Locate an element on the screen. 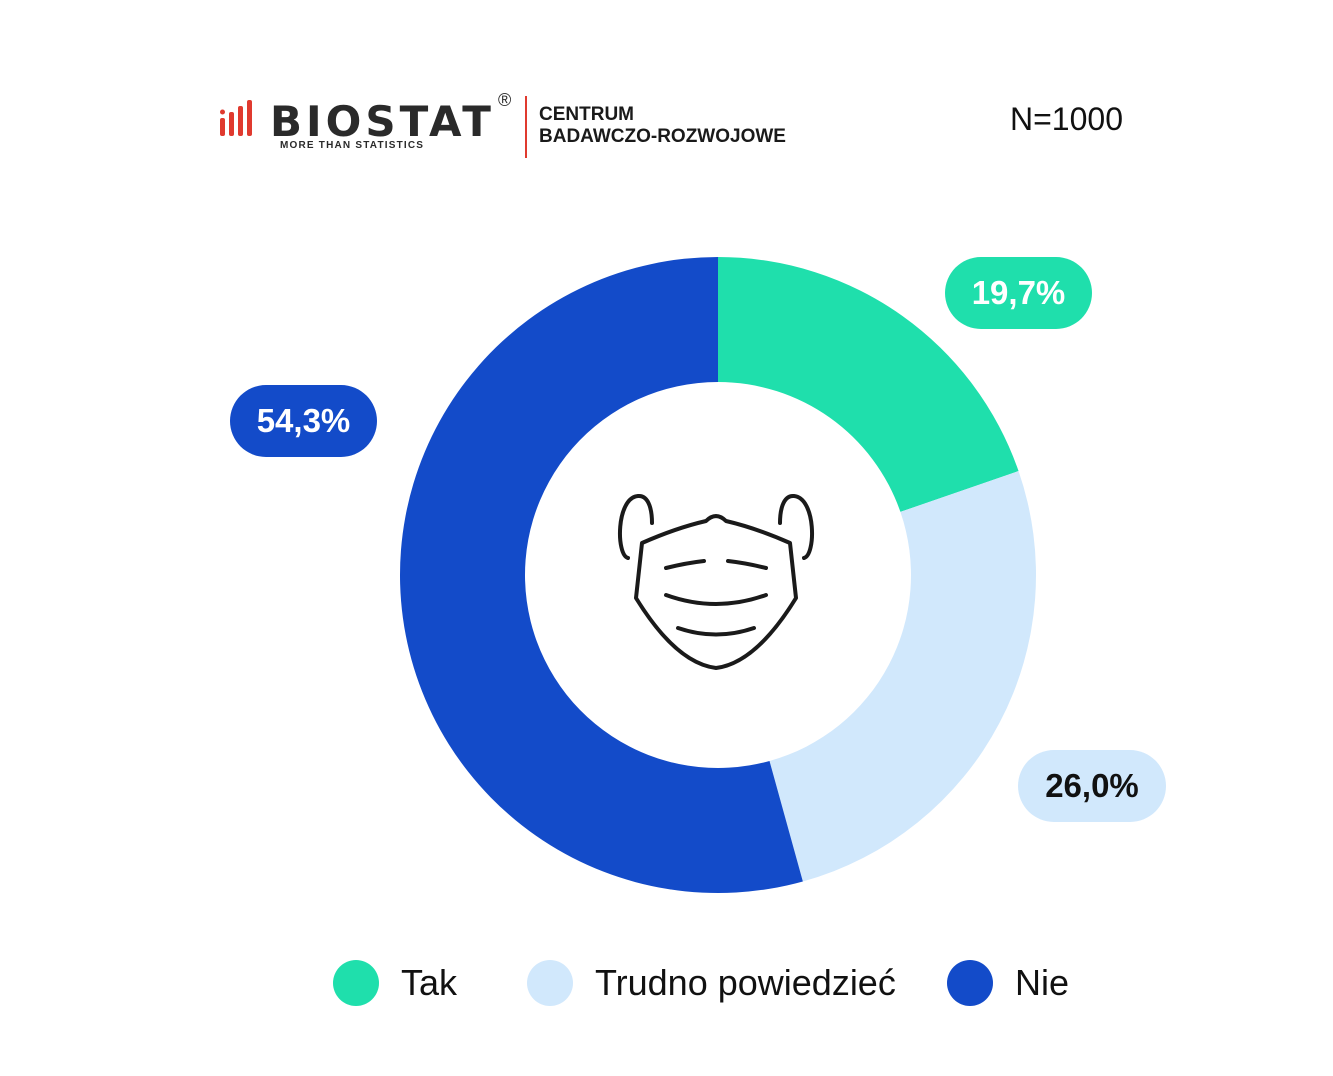 The width and height of the screenshot is (1333, 1076). donut-slice-tak is located at coordinates (868, 384).